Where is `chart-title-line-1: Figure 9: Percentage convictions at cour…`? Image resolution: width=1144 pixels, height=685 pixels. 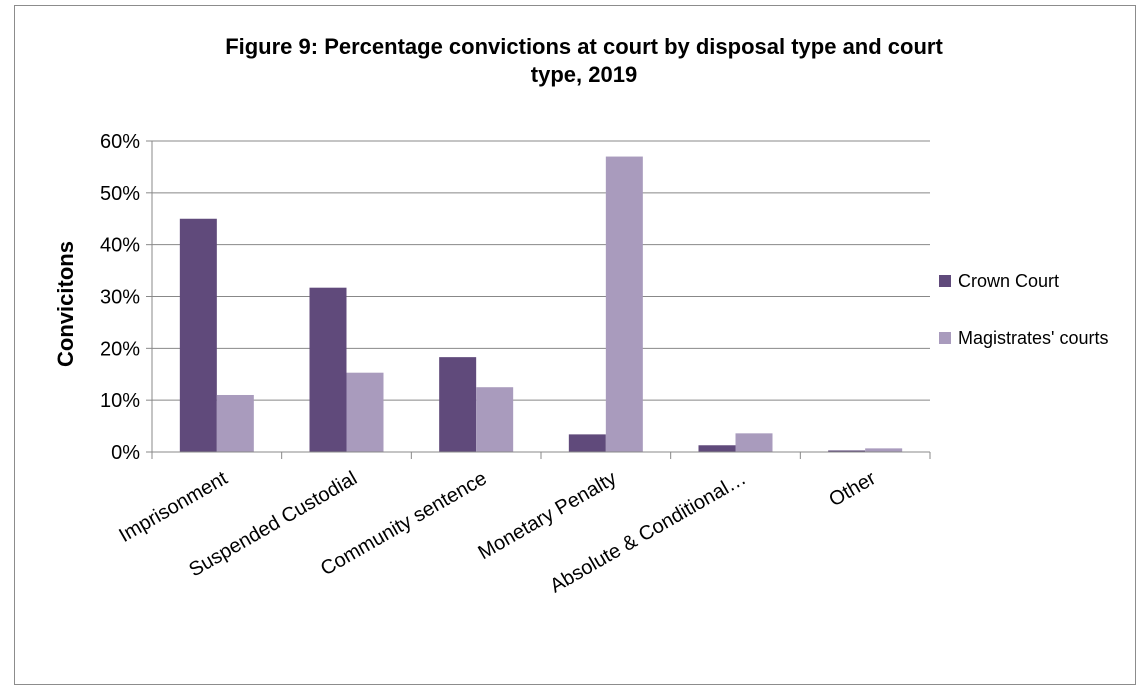 chart-title-line-1: Figure 9: Percentage convictions at cour… is located at coordinates (584, 46).